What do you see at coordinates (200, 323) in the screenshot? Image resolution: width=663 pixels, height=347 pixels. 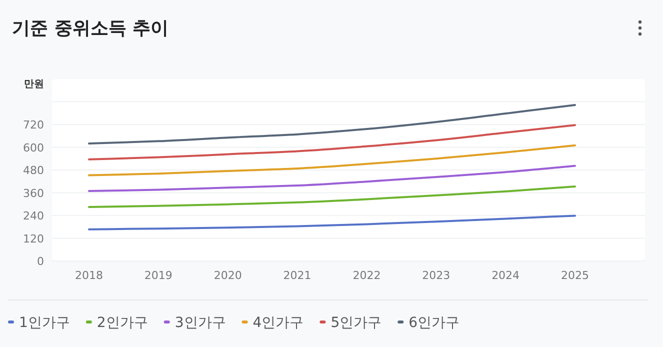 I see `legend-label: 3인가구` at bounding box center [200, 323].